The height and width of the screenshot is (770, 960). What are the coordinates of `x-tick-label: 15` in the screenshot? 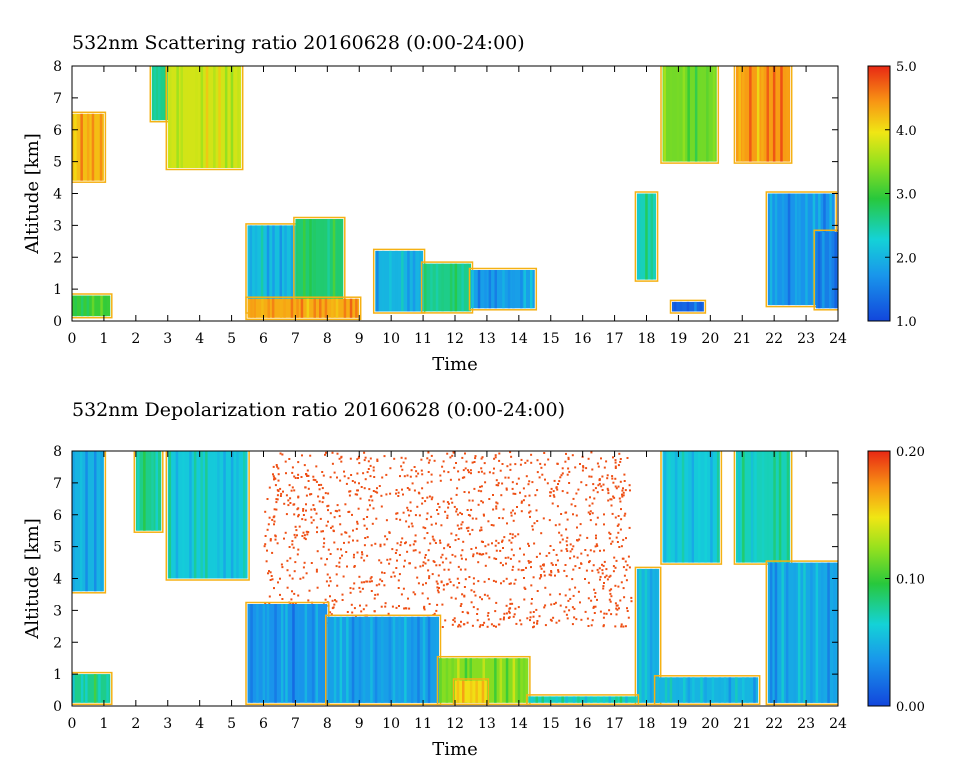 It's located at (551, 724).